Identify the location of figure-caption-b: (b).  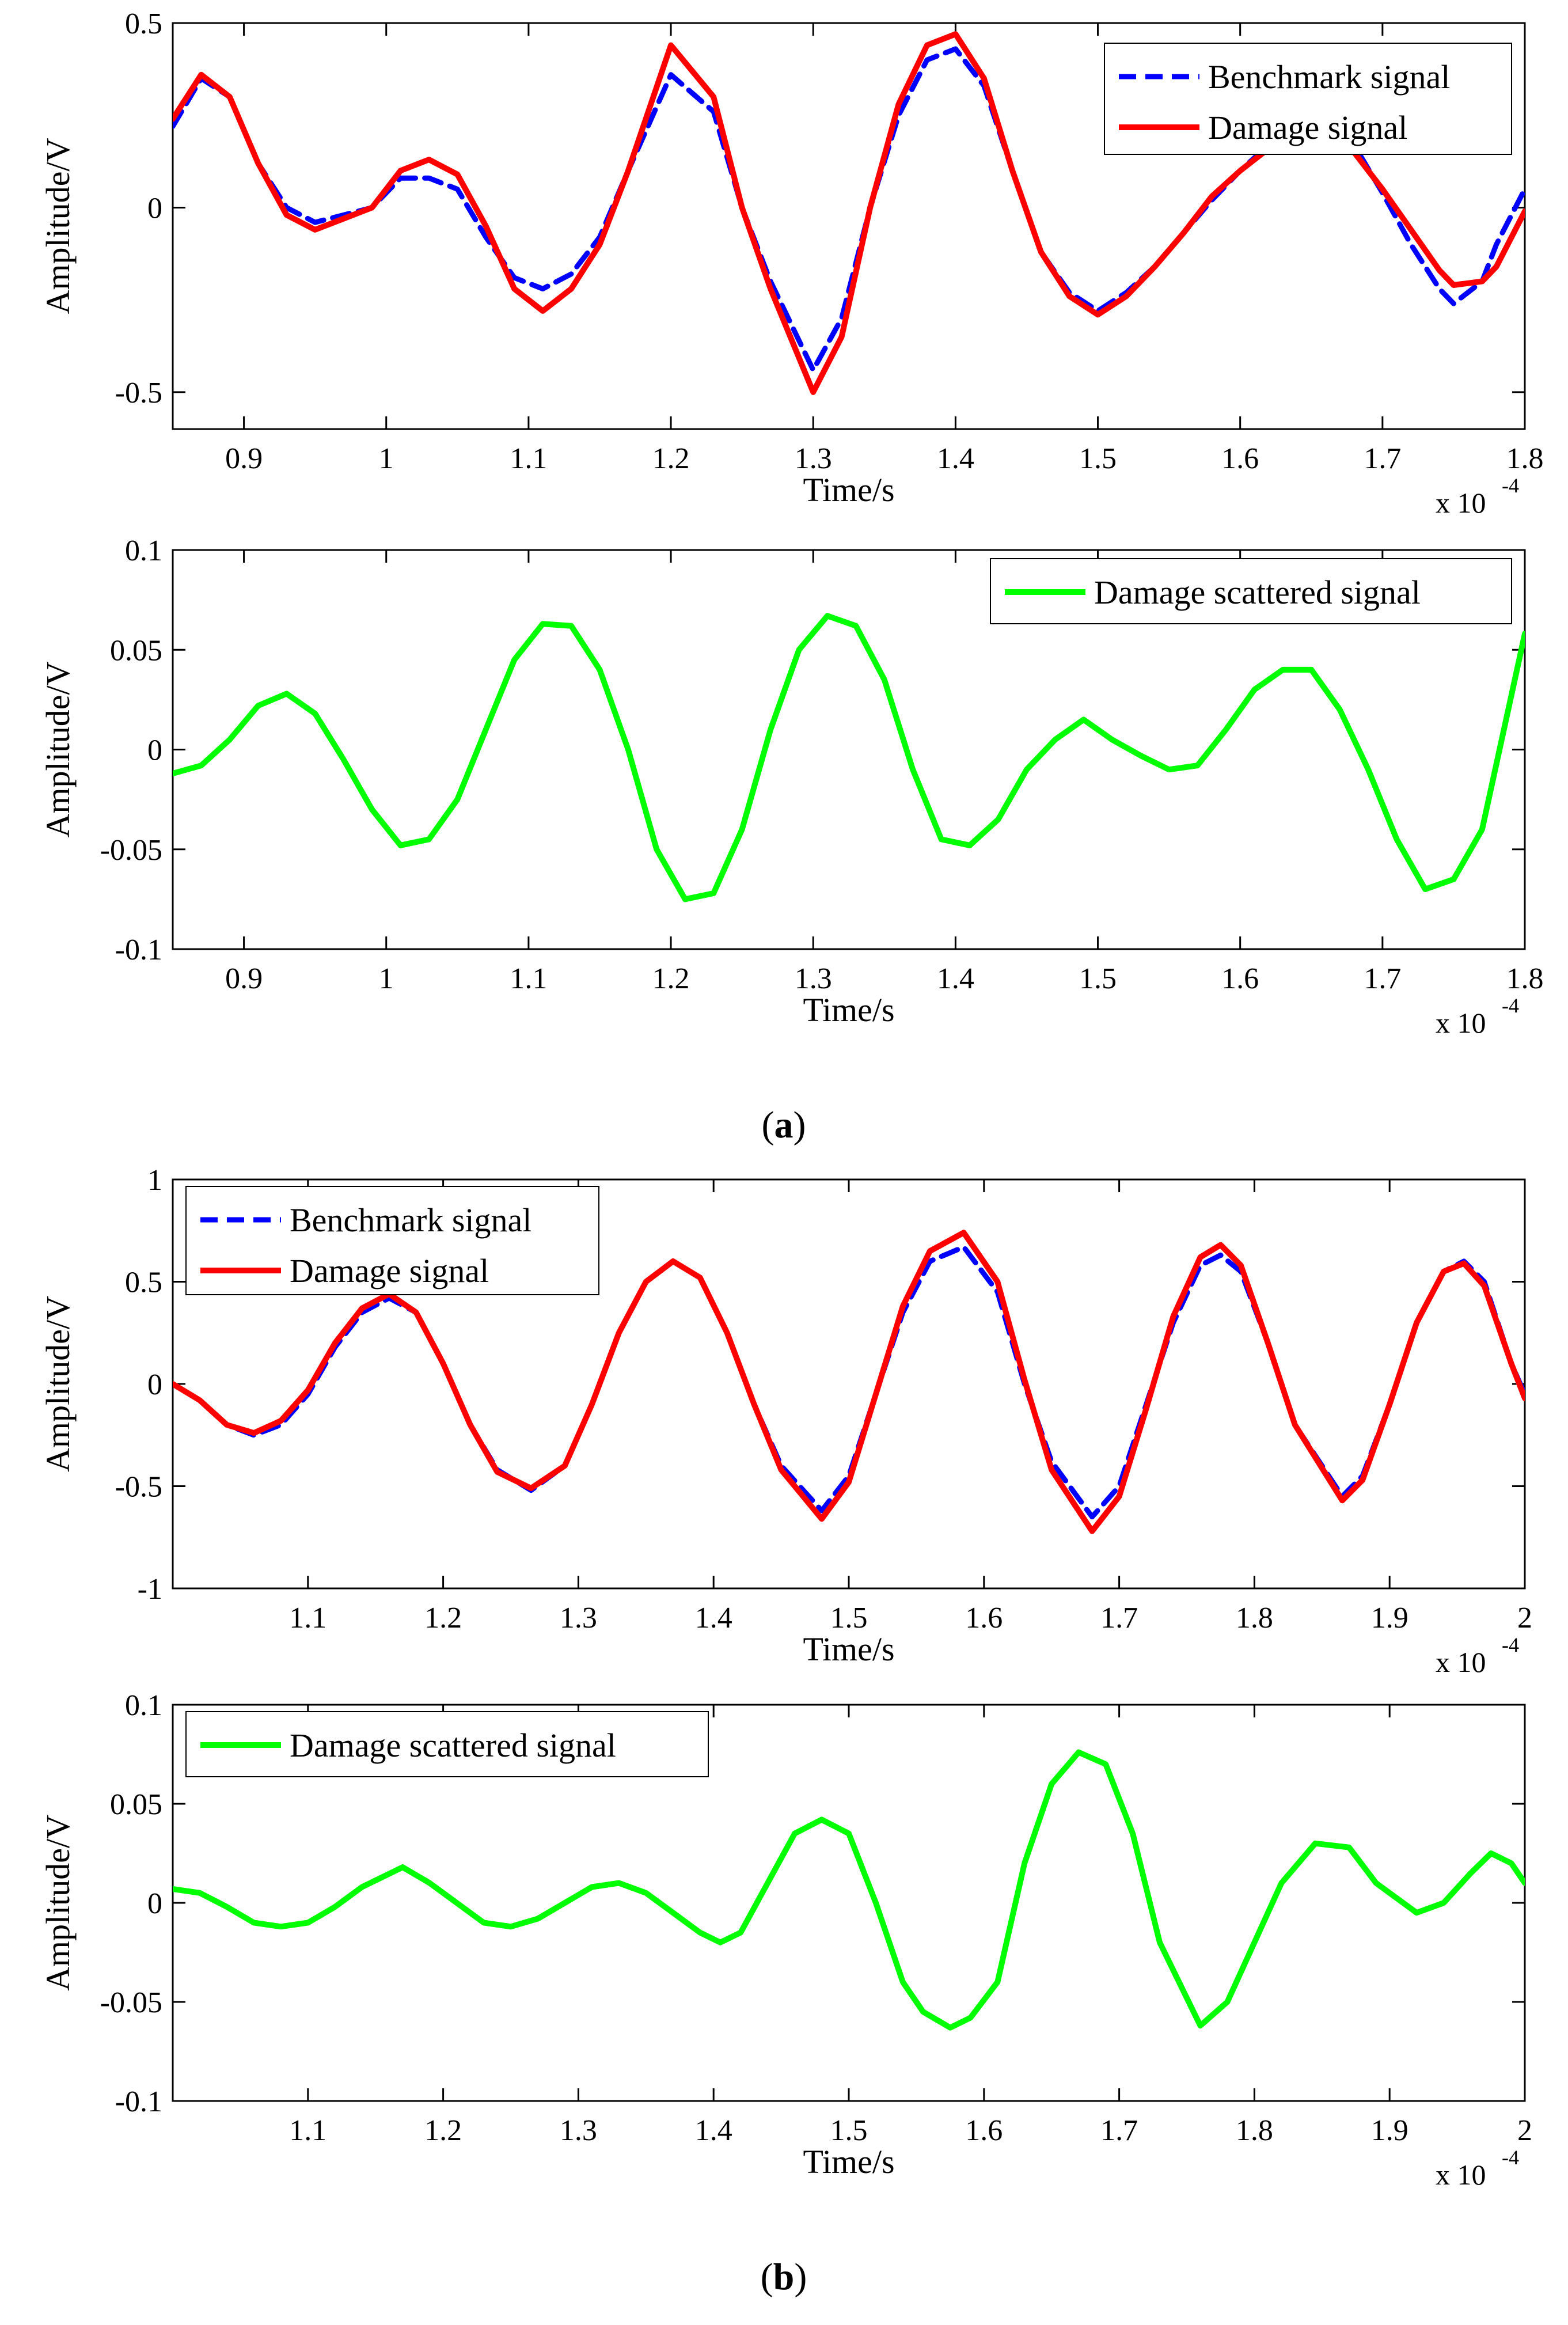
(784, 2277).